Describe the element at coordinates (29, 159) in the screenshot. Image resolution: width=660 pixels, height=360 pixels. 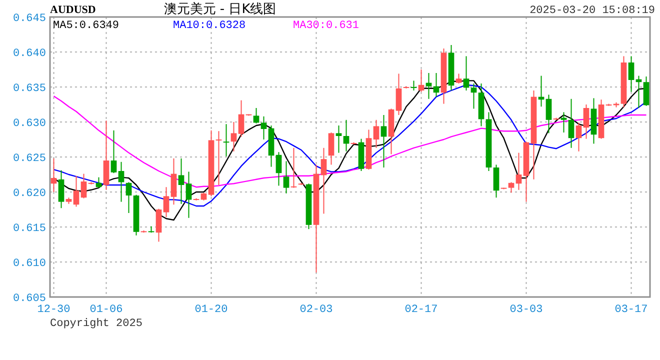
I see `y-tick-label: 0.625` at that location.